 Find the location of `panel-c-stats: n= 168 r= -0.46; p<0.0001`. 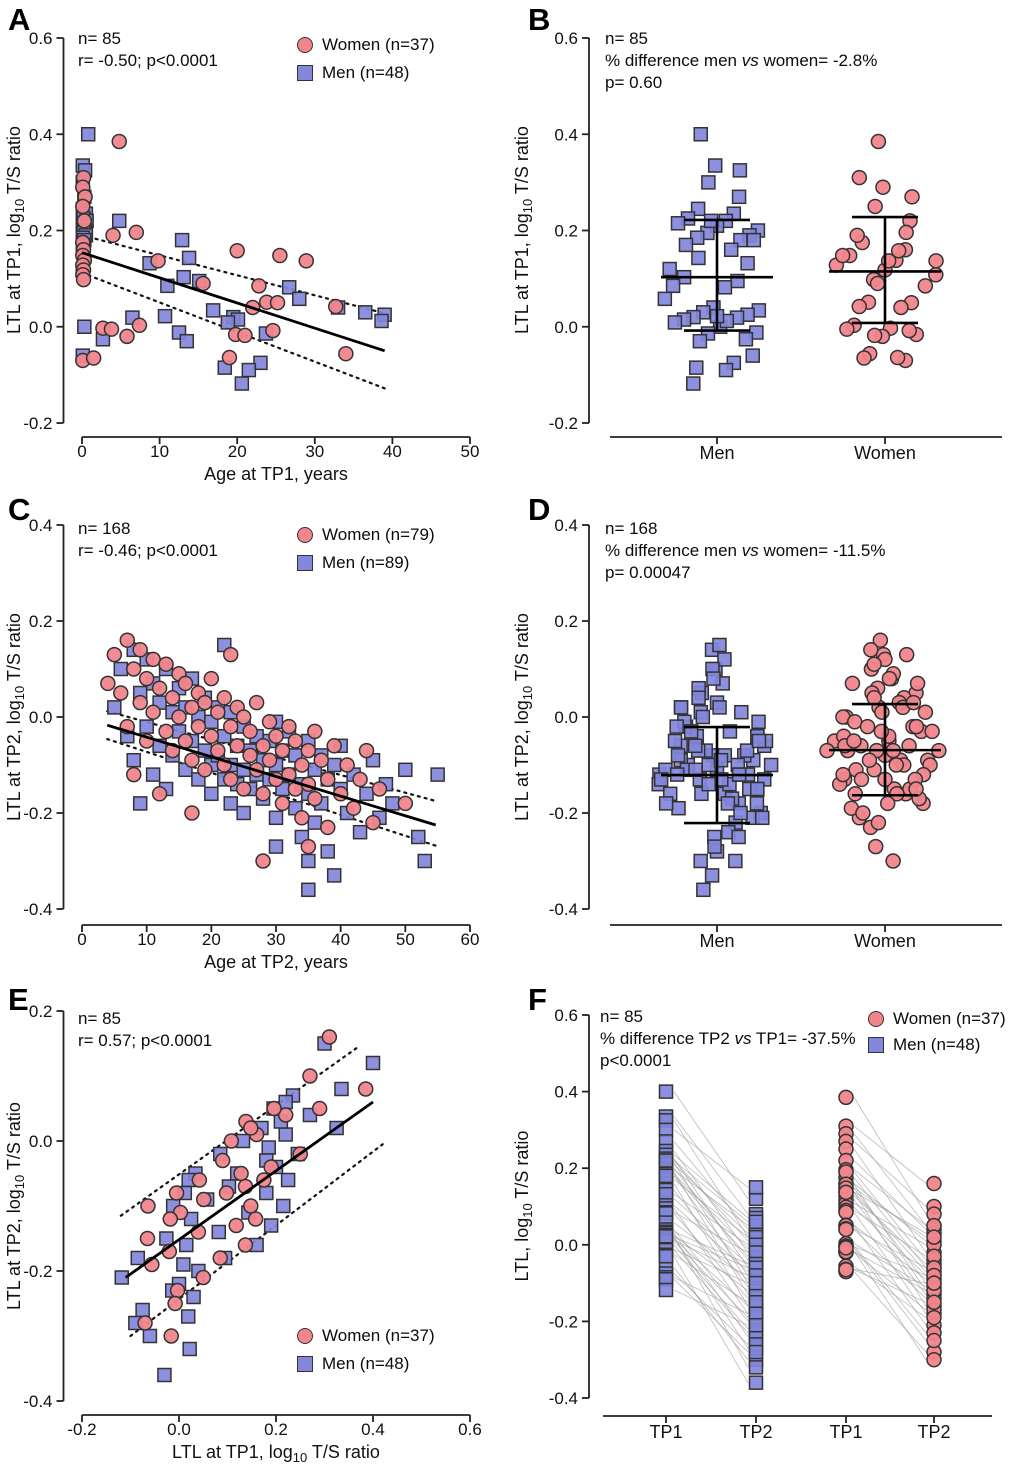

panel-c-stats: n= 168 r= -0.46; p<0.0001 is located at coordinates (148, 540).